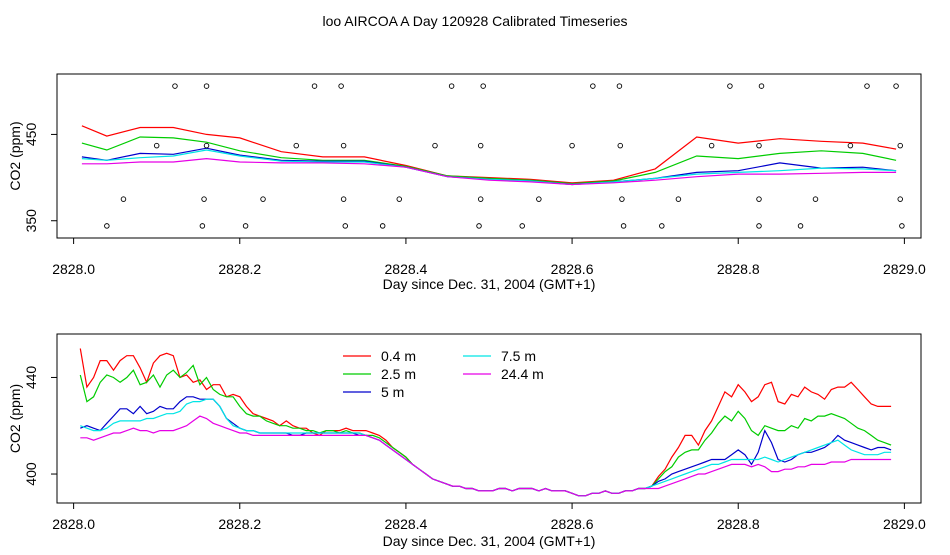  I want to click on y-tick-label: 400, so click(31, 474).